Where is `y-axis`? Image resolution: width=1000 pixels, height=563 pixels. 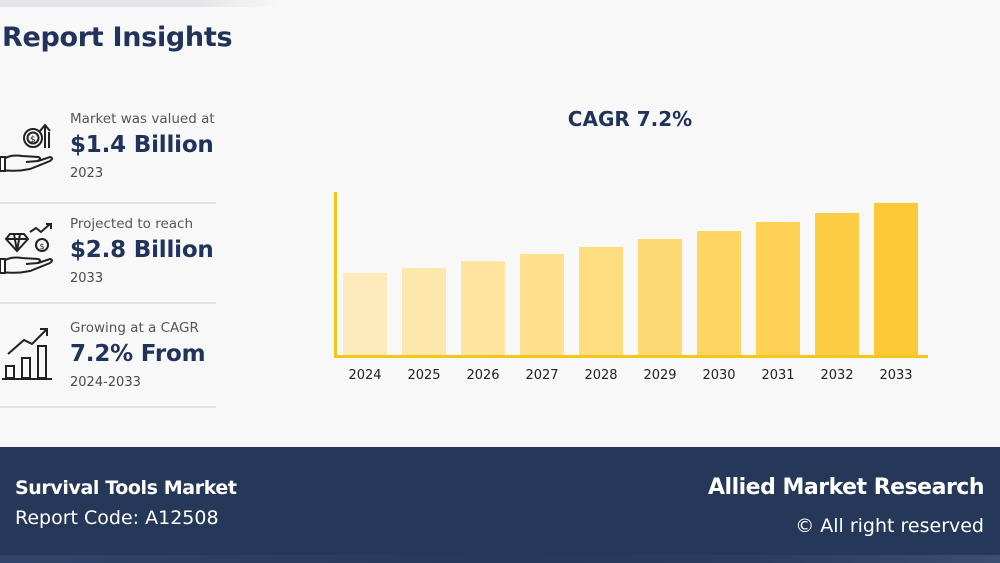 y-axis is located at coordinates (335, 275).